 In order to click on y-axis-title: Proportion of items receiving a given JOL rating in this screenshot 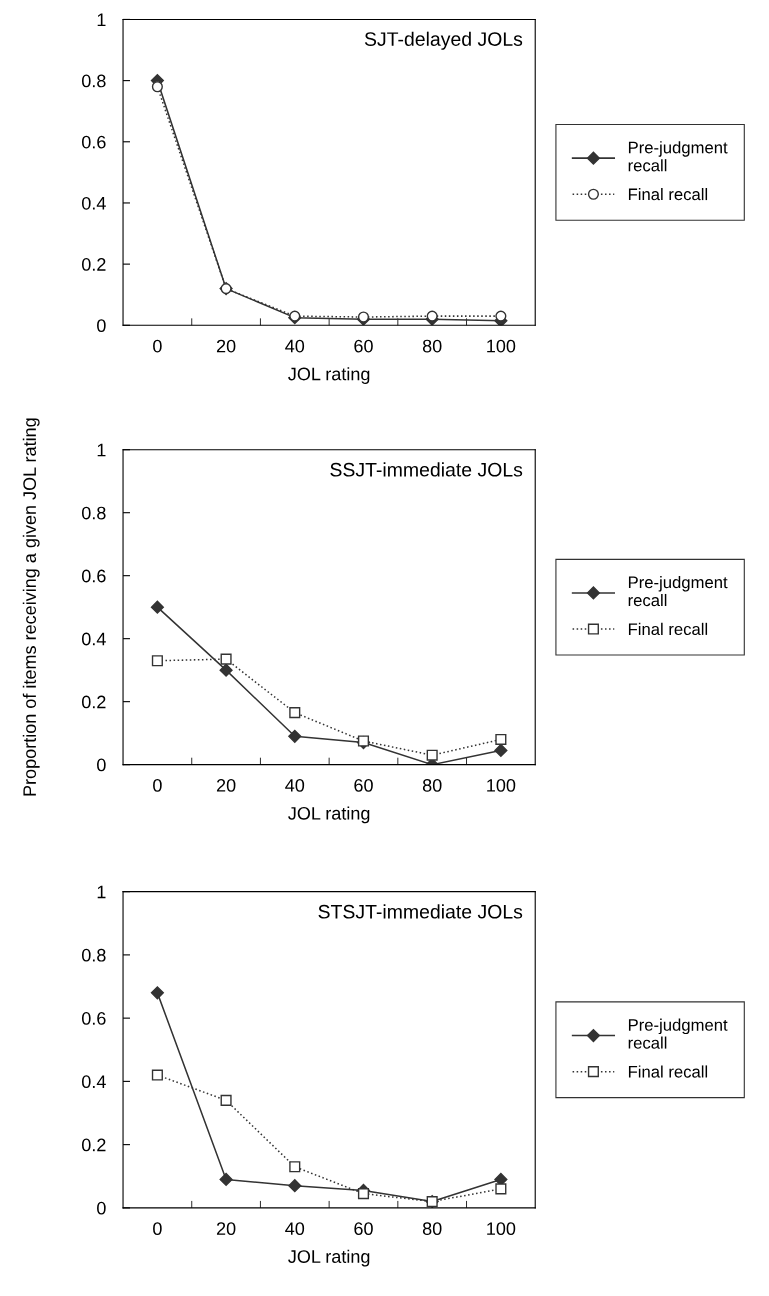, I will do `click(31, 607)`.